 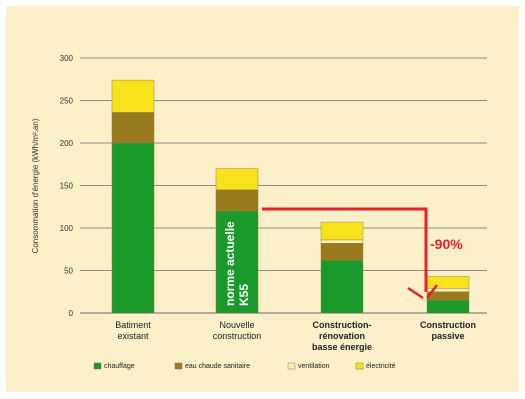 I want to click on legend-swatch-chauffage, so click(x=97, y=366).